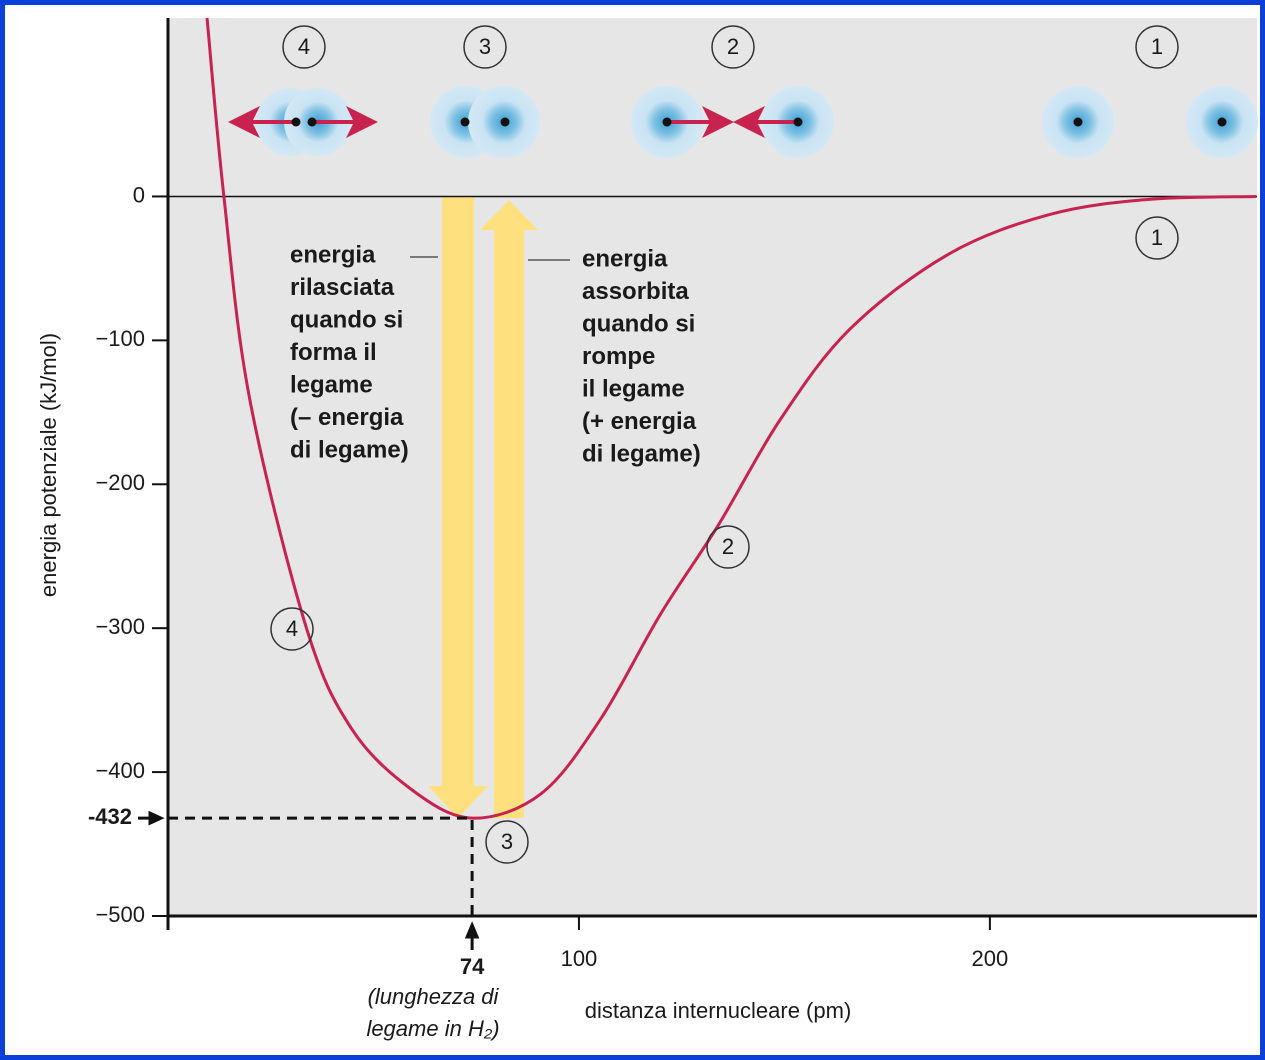 This screenshot has height=1060, width=1265. I want to click on released-text: quando si, so click(346, 319).